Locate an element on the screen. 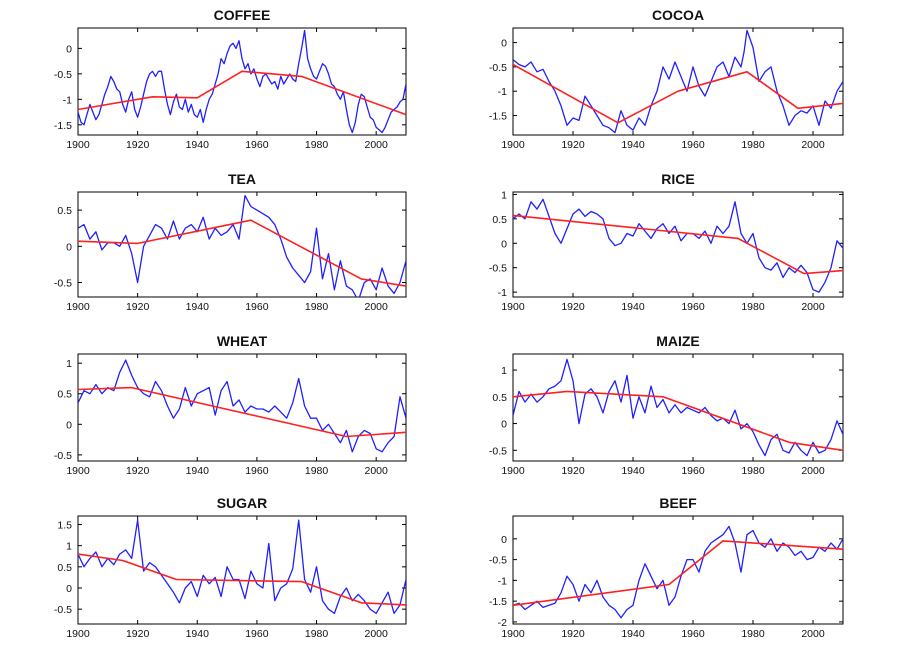 This screenshot has height=661, width=900. beef-plot-frame is located at coordinates (678, 570).